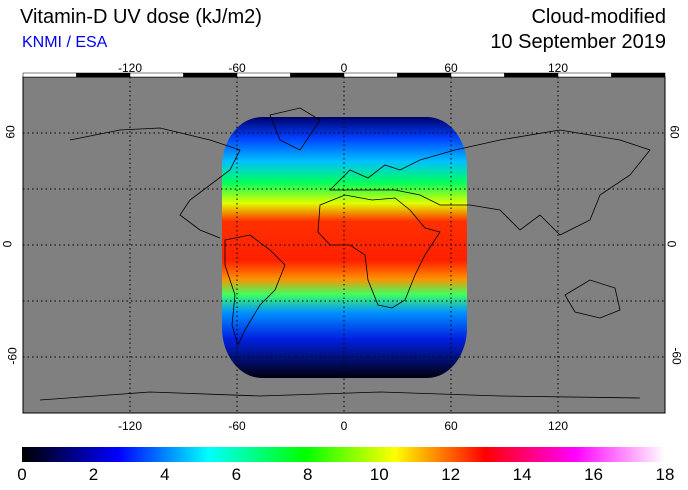  I want to click on lon-label-bottom: 0, so click(344, 426).